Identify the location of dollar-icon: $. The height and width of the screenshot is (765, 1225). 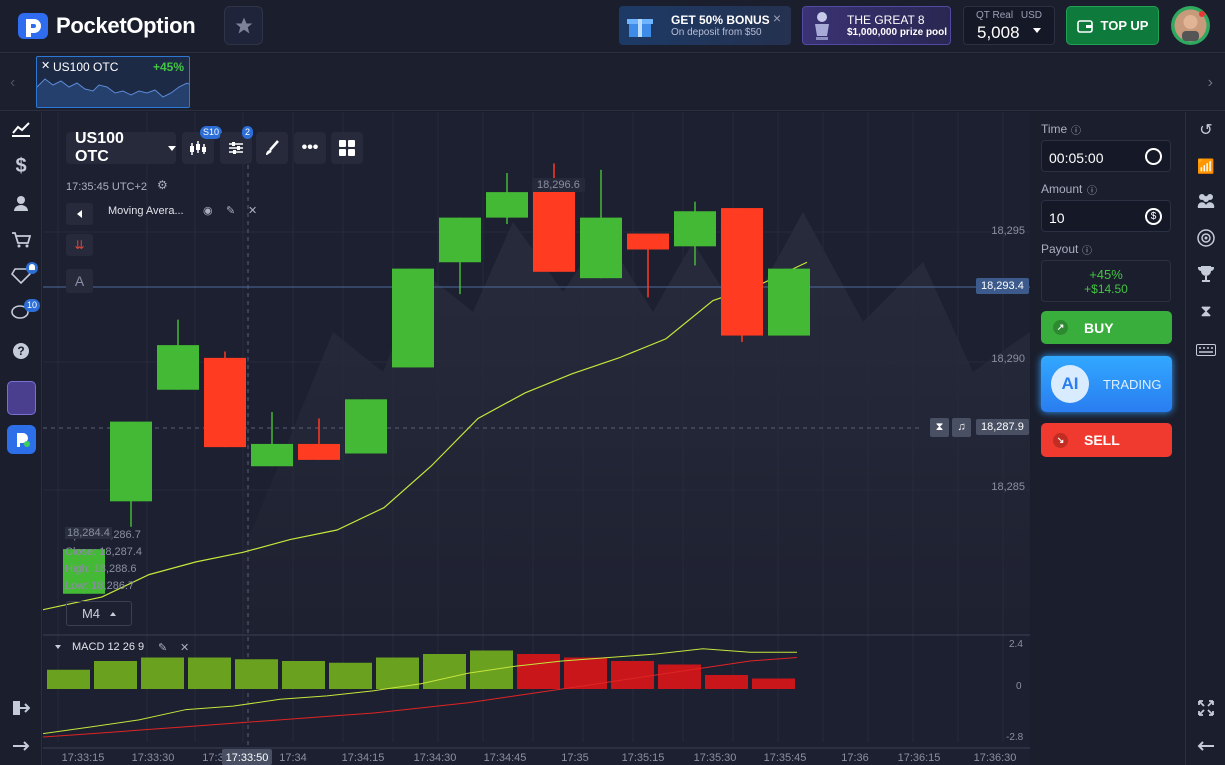
(21, 165).